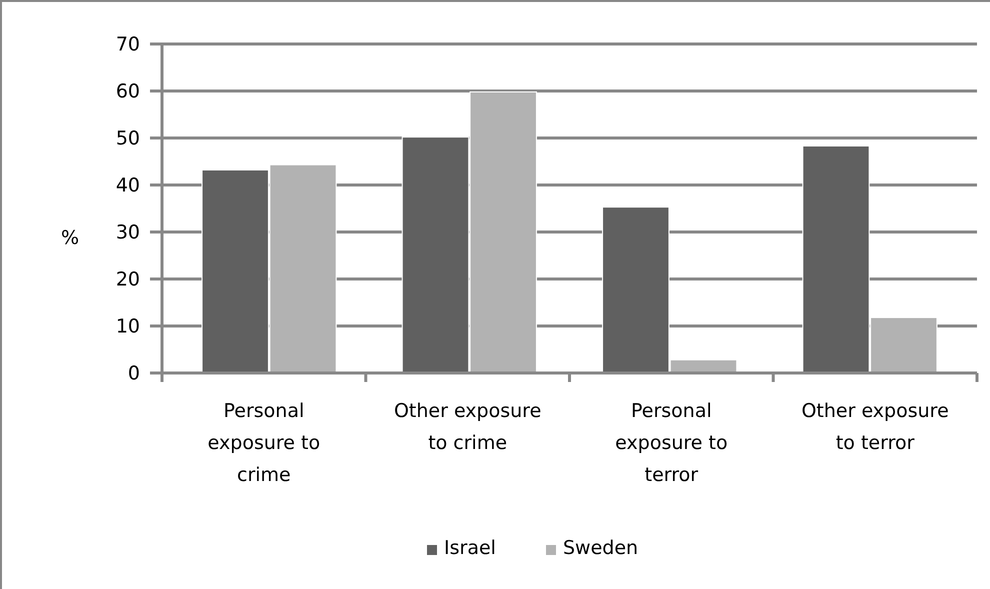 The width and height of the screenshot is (990, 589). What do you see at coordinates (128, 91) in the screenshot?
I see `y-tick-label: 60` at bounding box center [128, 91].